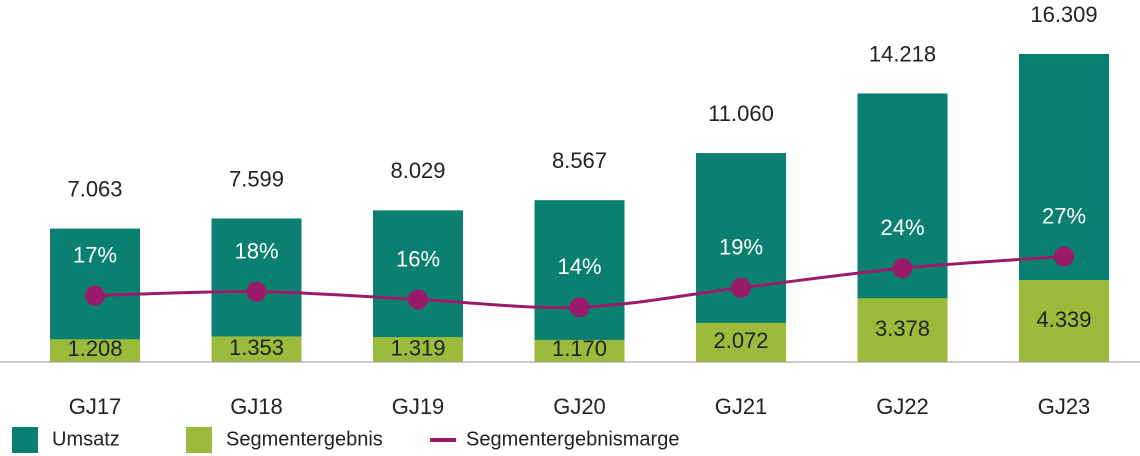  What do you see at coordinates (256, 250) in the screenshot?
I see `margin-label: 18%` at bounding box center [256, 250].